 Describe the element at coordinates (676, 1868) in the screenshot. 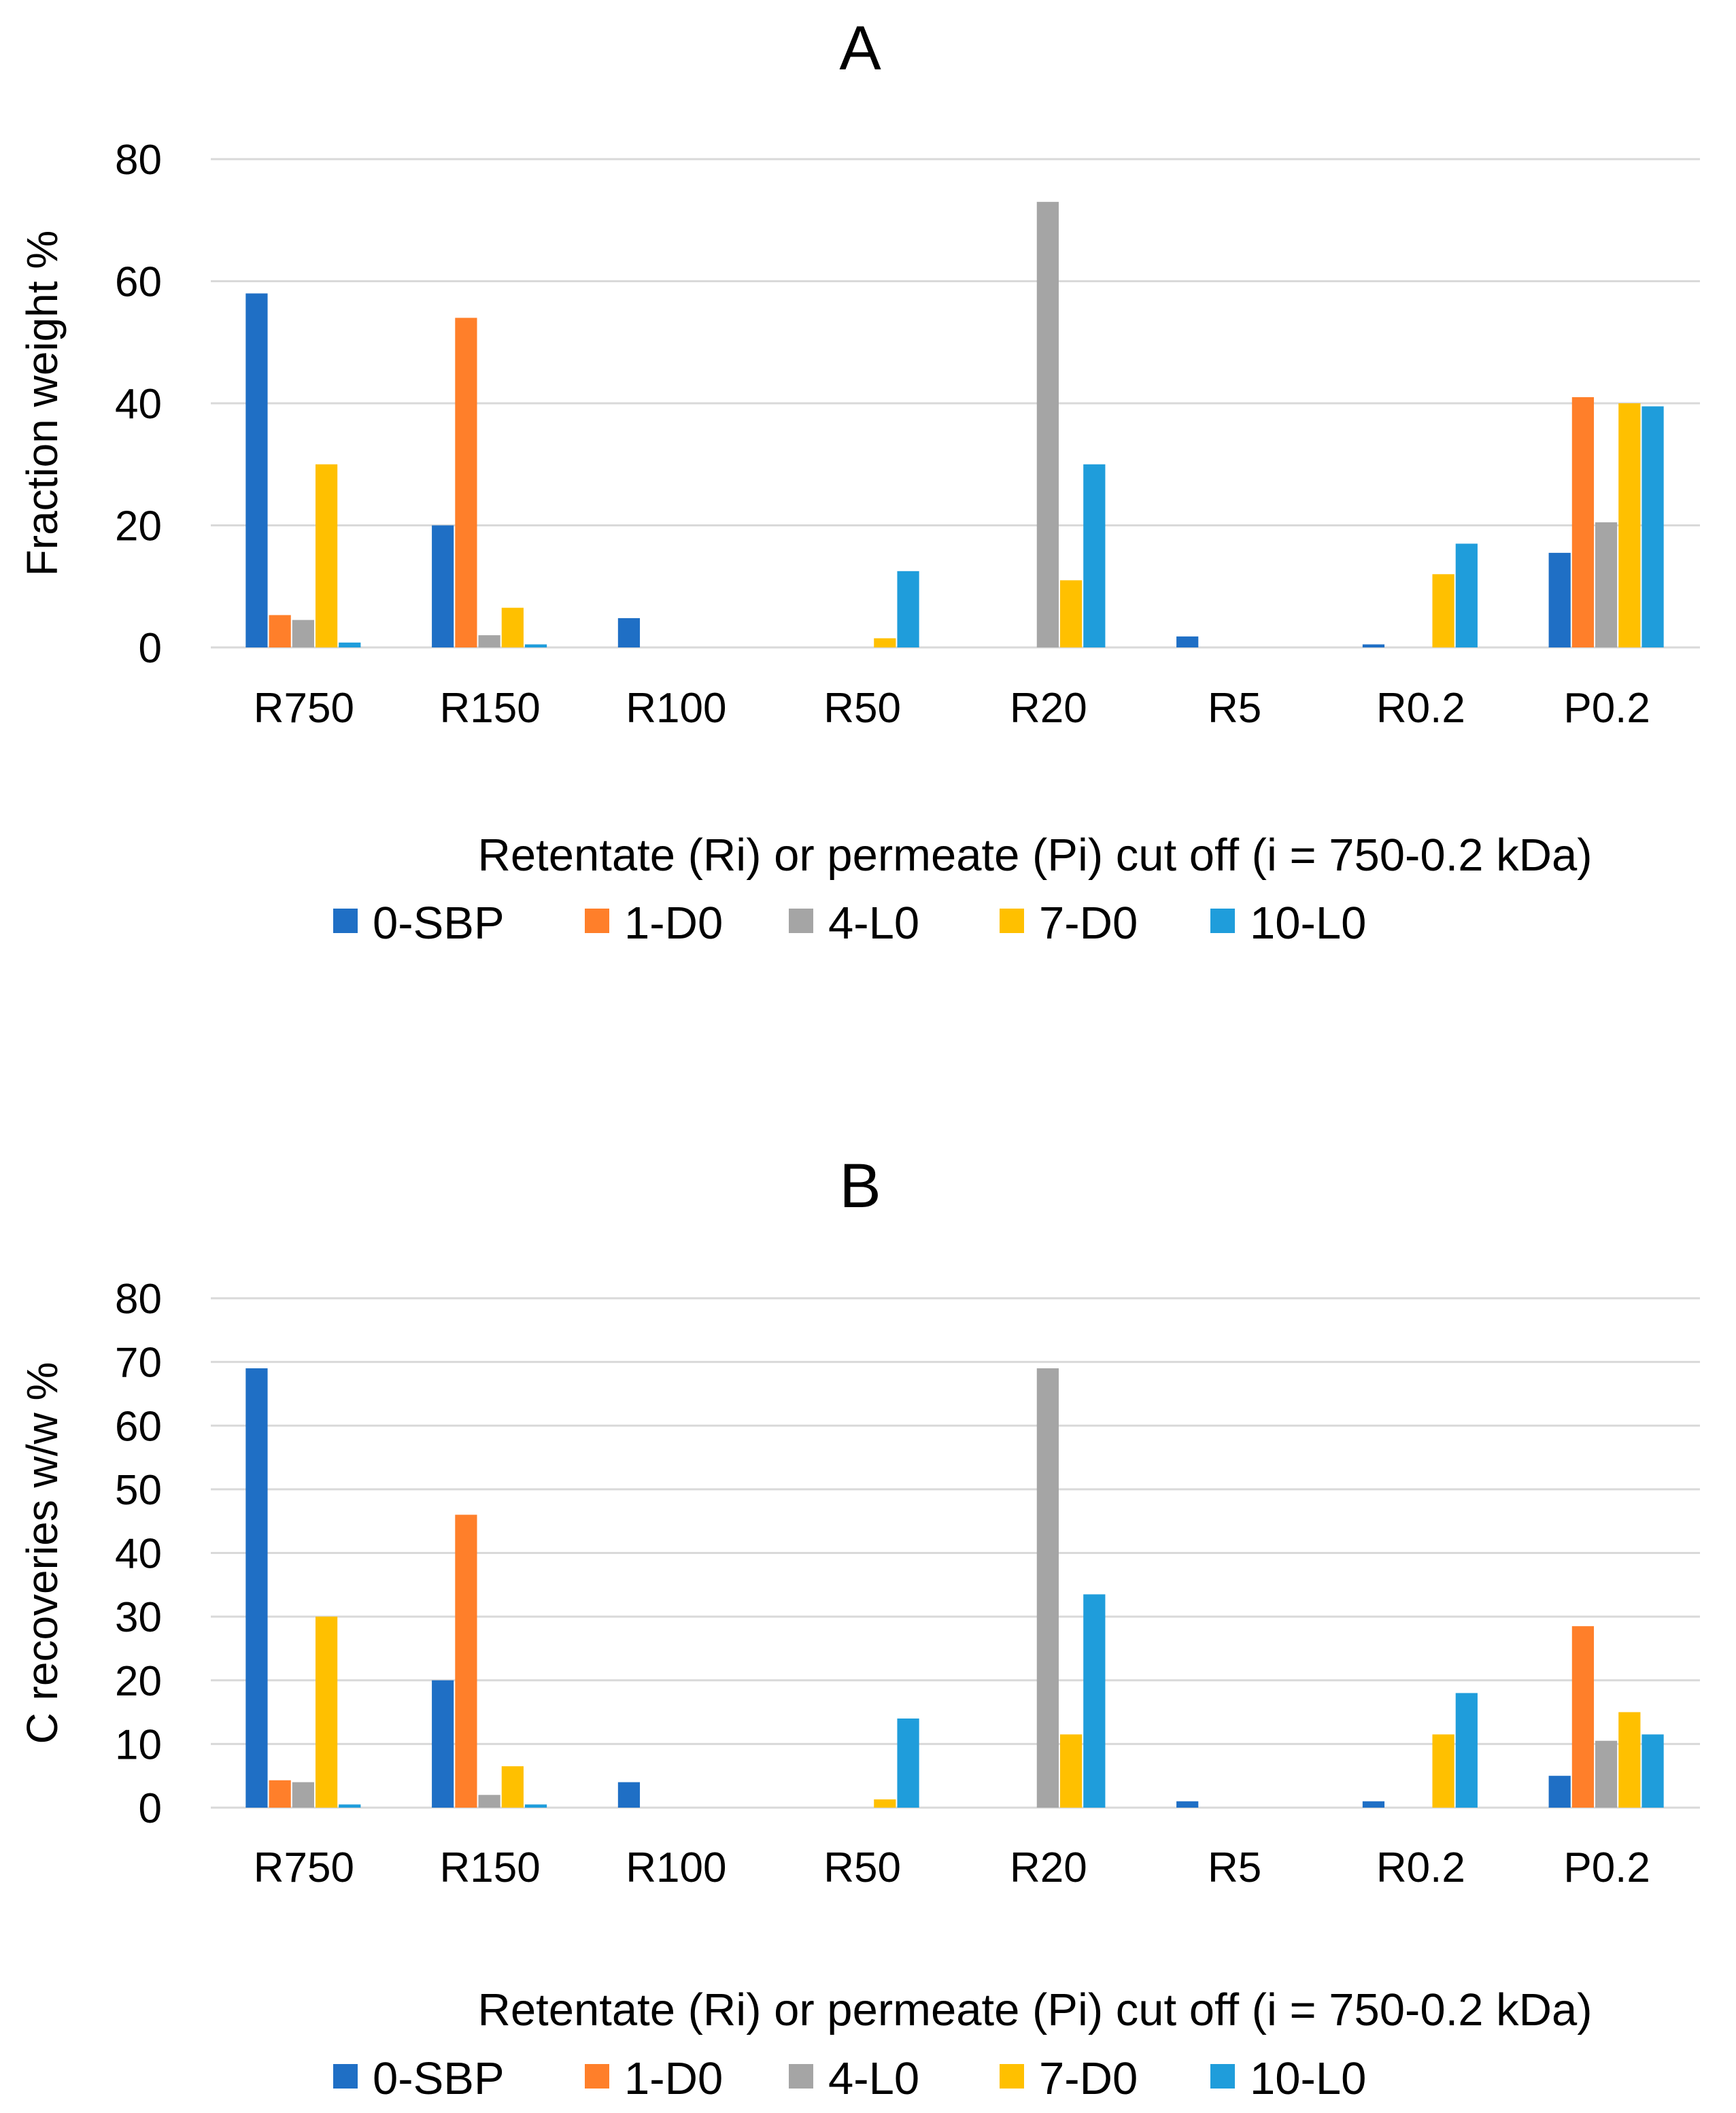

I see `chart-b-category-label: R100` at that location.